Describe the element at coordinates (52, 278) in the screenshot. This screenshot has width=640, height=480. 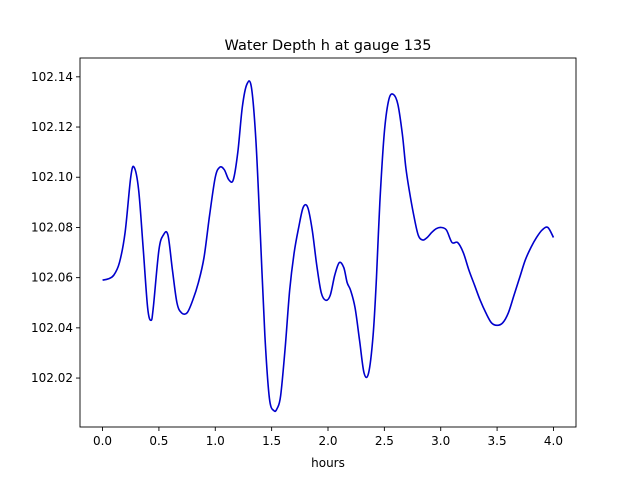
I see `y-tick-label: 102.06` at that location.